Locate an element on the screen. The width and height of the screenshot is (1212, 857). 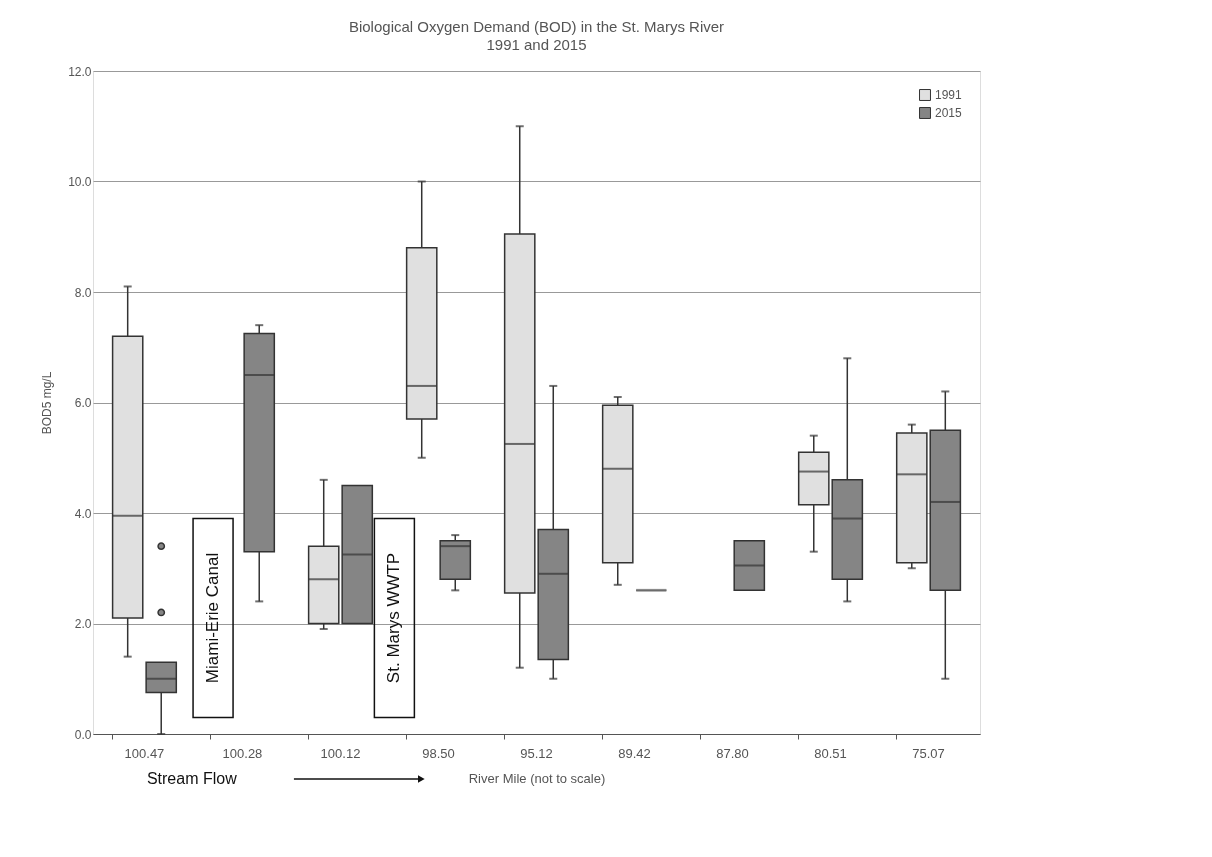
text: Stream Flow is located at coordinates (192, 778).